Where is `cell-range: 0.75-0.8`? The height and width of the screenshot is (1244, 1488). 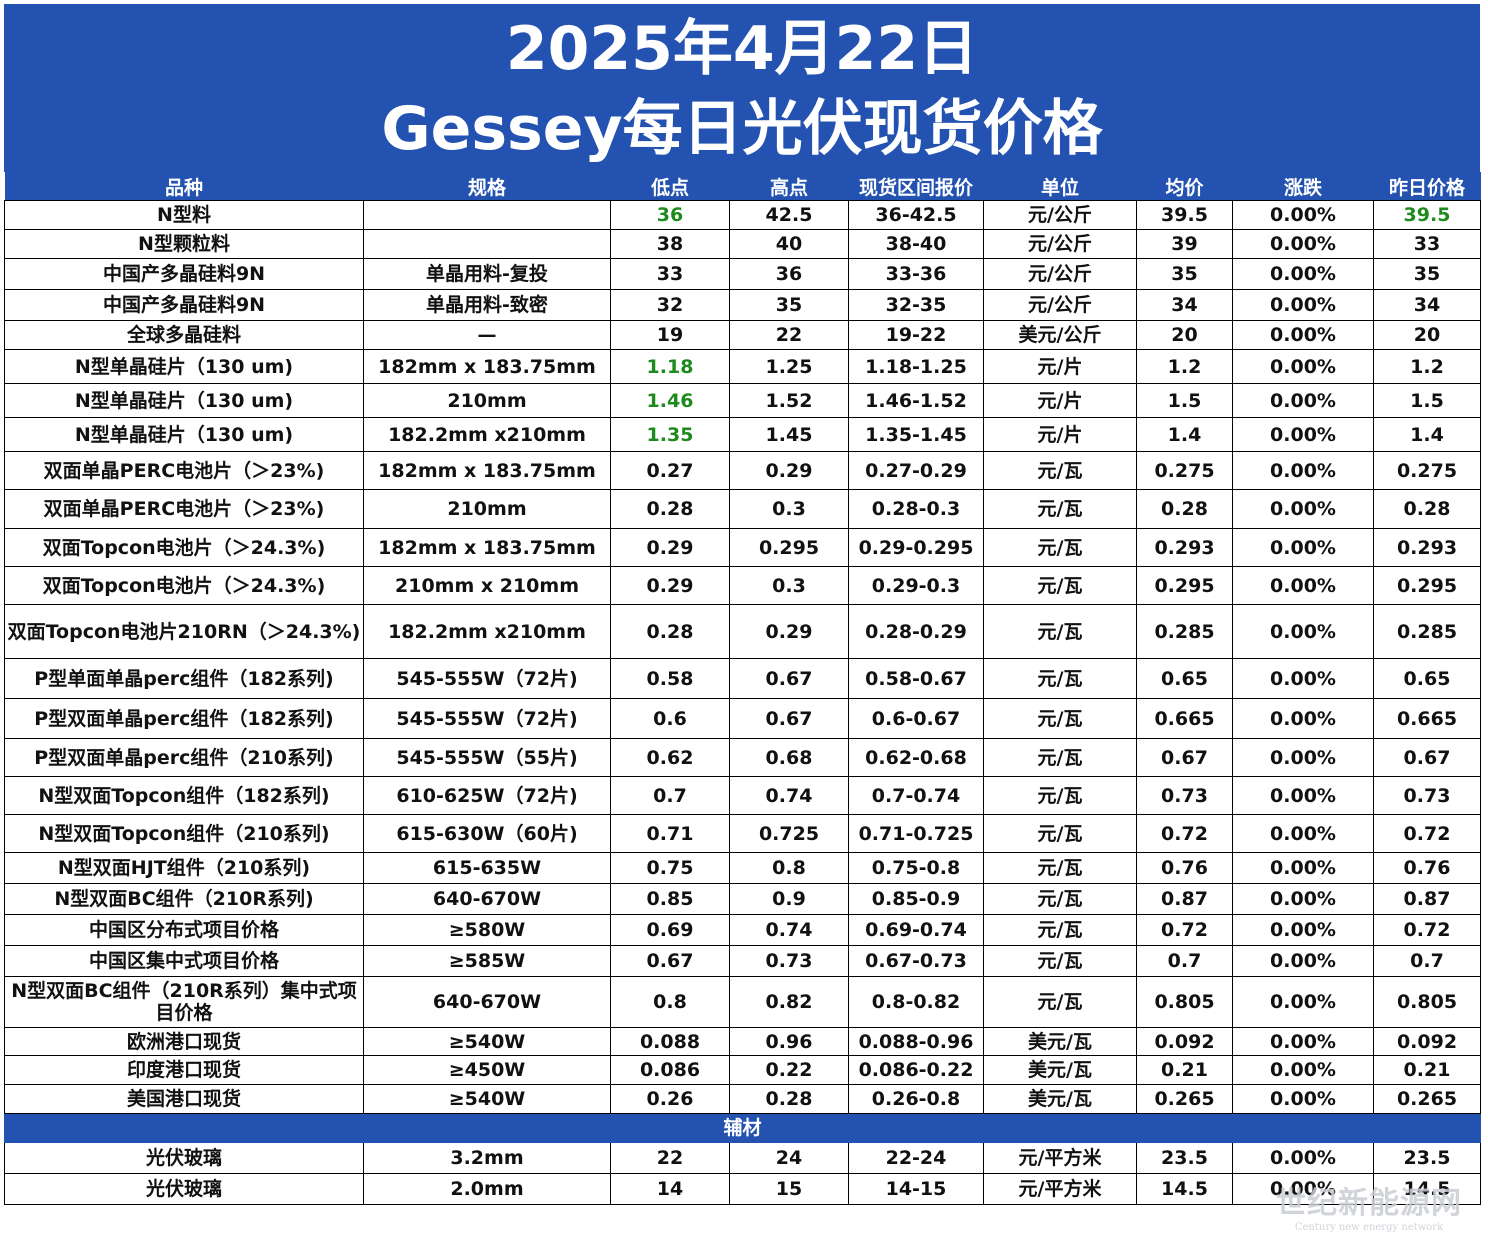 cell-range: 0.75-0.8 is located at coordinates (916, 868).